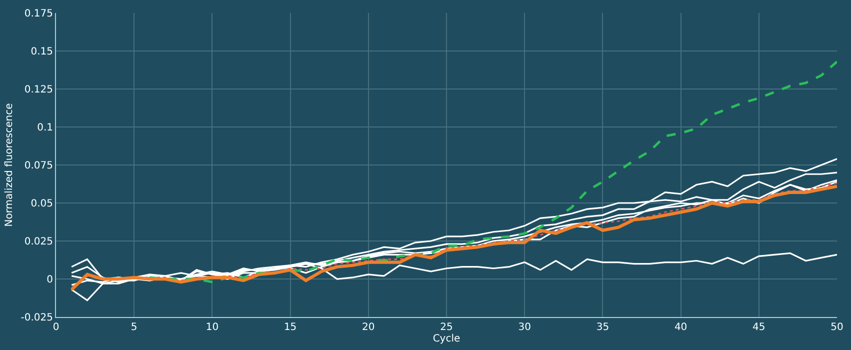 Image resolution: width=851 pixels, height=350 pixels. Describe the element at coordinates (603, 327) in the screenshot. I see `x-tick-label: 35` at that location.